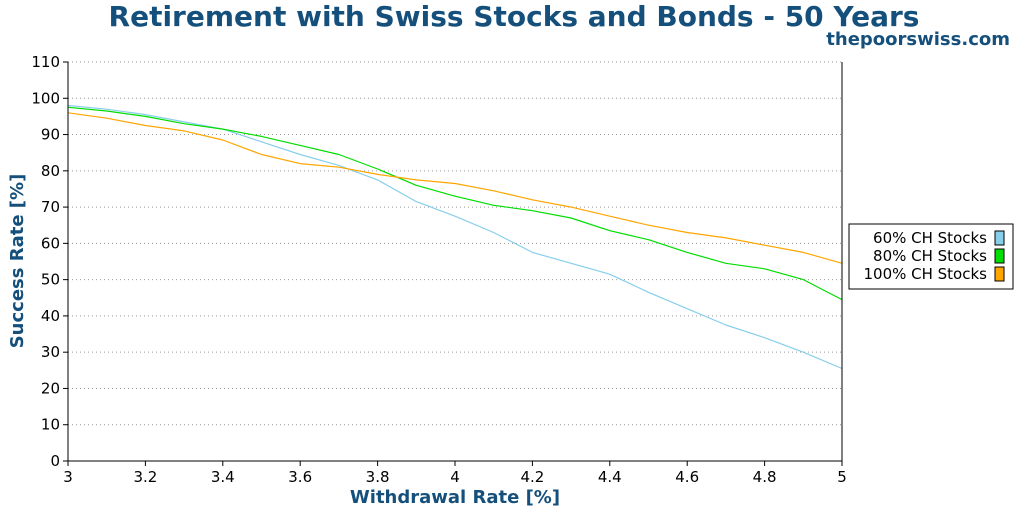 The image size is (1024, 512). I want to click on legend-box, so click(931, 256).